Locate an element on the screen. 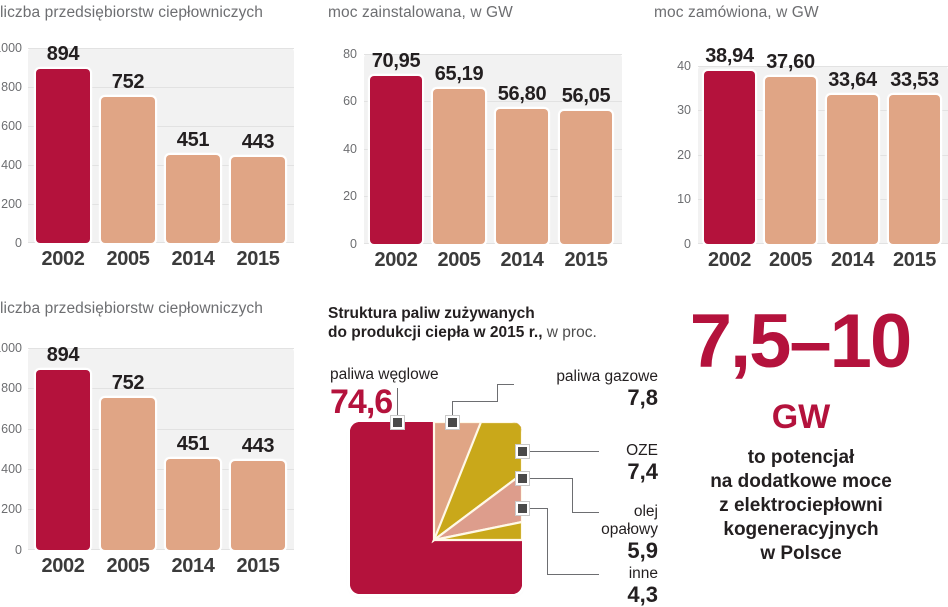 Image resolution: width=948 pixels, height=607 pixels. bar-value-label: 38,94 is located at coordinates (729, 56).